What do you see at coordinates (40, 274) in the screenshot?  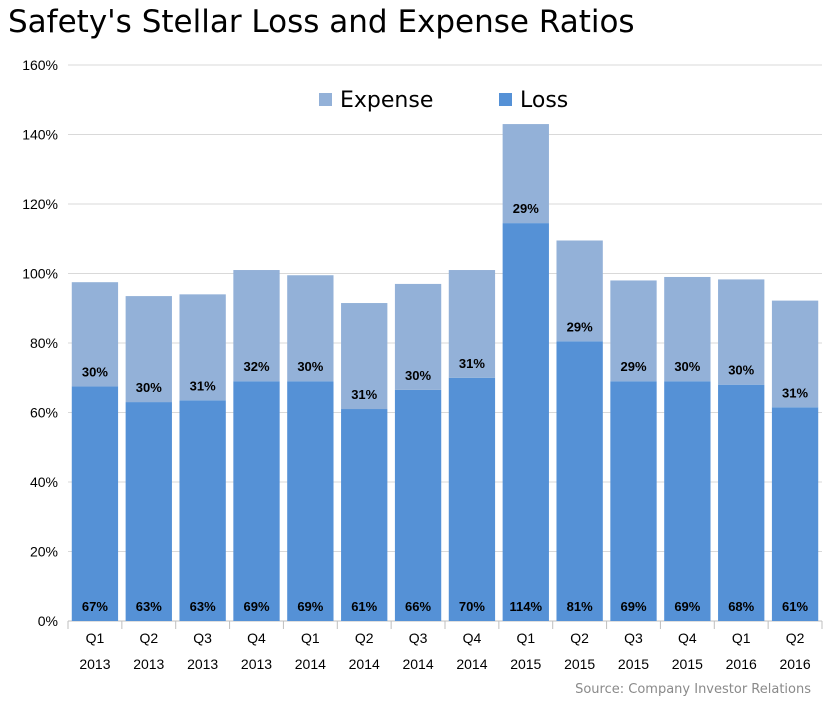 I see `y-tick-label: 100%` at bounding box center [40, 274].